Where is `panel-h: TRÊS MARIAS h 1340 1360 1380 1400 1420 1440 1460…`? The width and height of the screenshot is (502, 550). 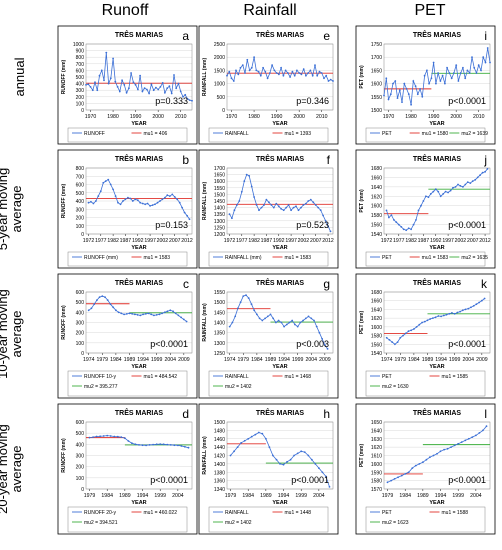 panel-h: TRÊS MARIAS h 1340 1360 1380 1400 1420 1440 1460… is located at coordinates (268, 469).